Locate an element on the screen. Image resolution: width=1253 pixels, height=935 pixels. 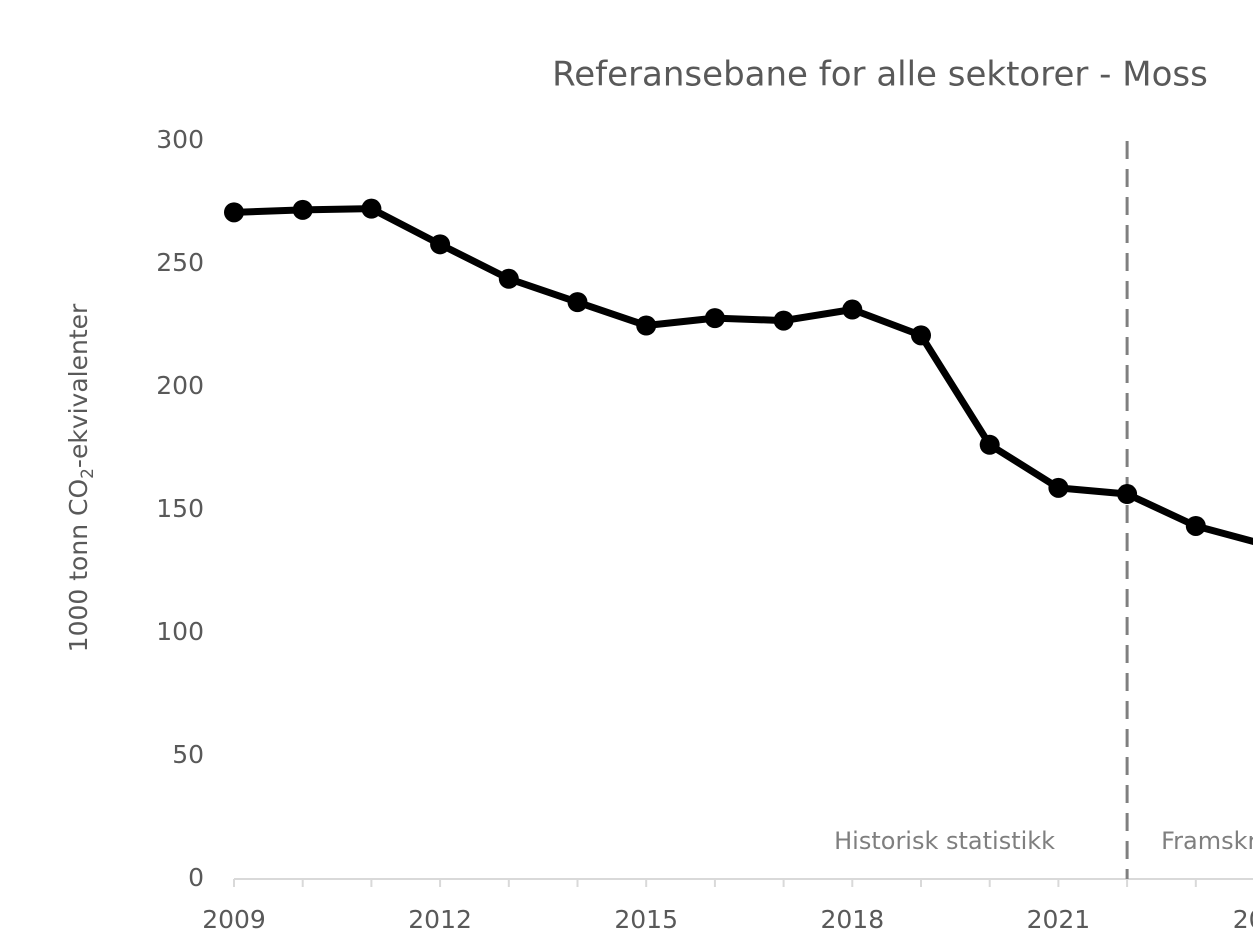
y-axis-label: 1000 tonn CO2-ekvivalenter is located at coordinates (81, 477).